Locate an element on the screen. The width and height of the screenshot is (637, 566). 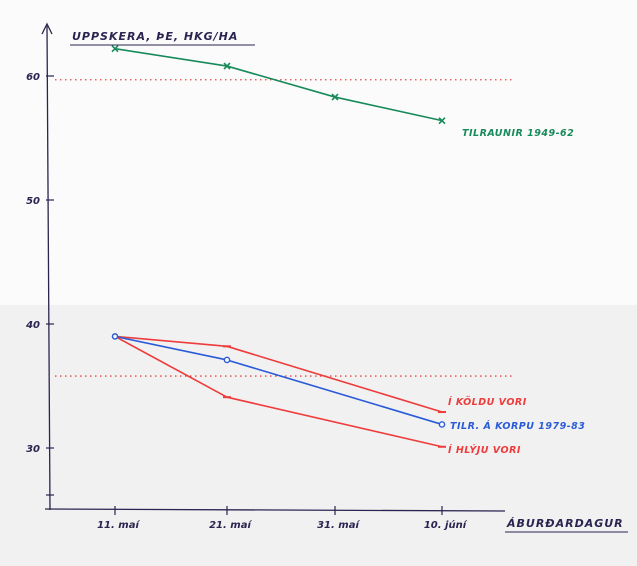
y-tick-label: 30 is located at coordinates (33, 449).